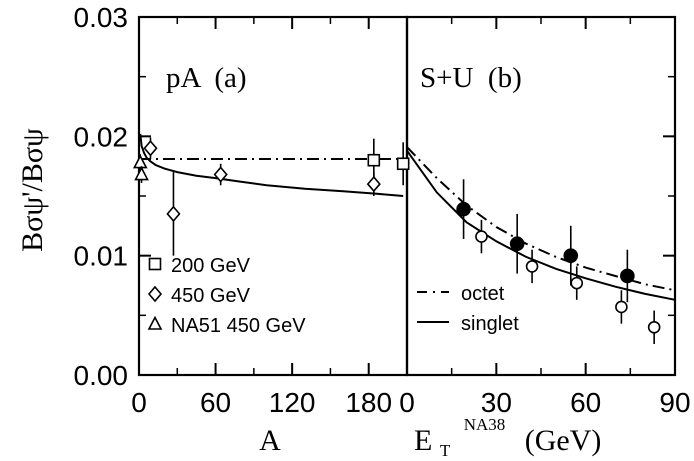 Image resolution: width=694 pixels, height=461 pixels. What do you see at coordinates (211, 296) in the screenshot?
I see `legend-label: 450 GeV` at bounding box center [211, 296].